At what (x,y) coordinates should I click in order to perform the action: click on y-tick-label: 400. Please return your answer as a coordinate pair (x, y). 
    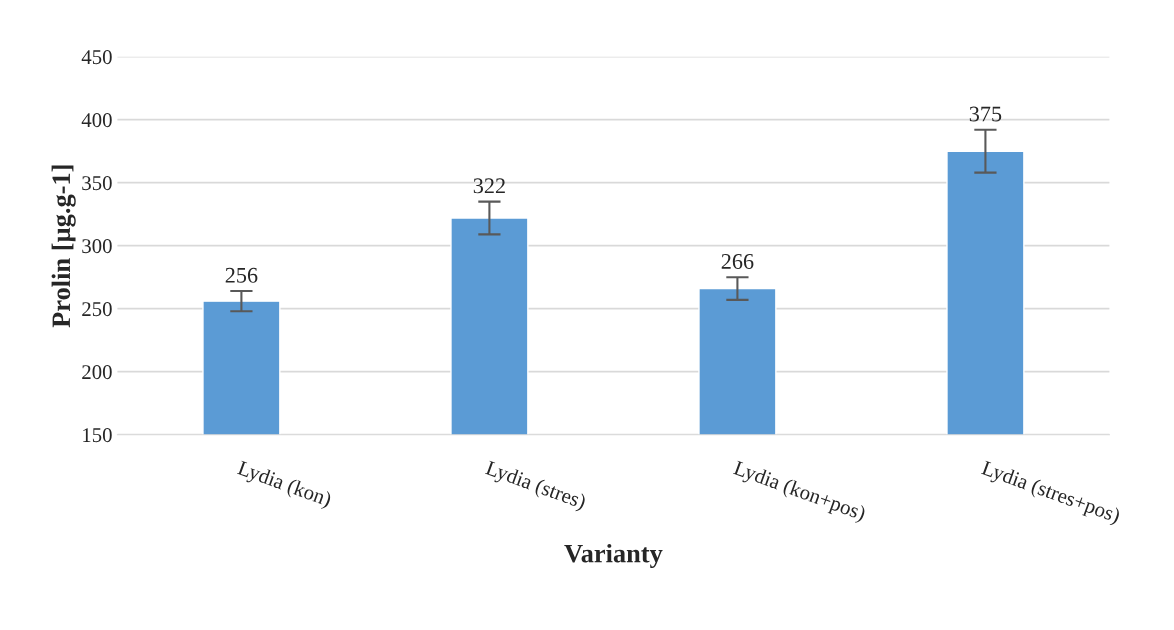
    Looking at the image, I should click on (96, 120).